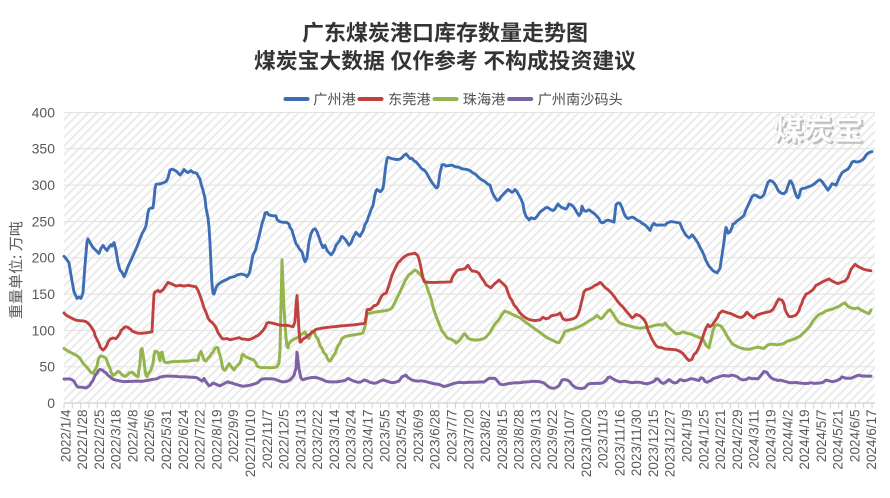 Image resolution: width=890 pixels, height=498 pixels. I want to click on svg-text: 2023/7/20, so click(468, 440).